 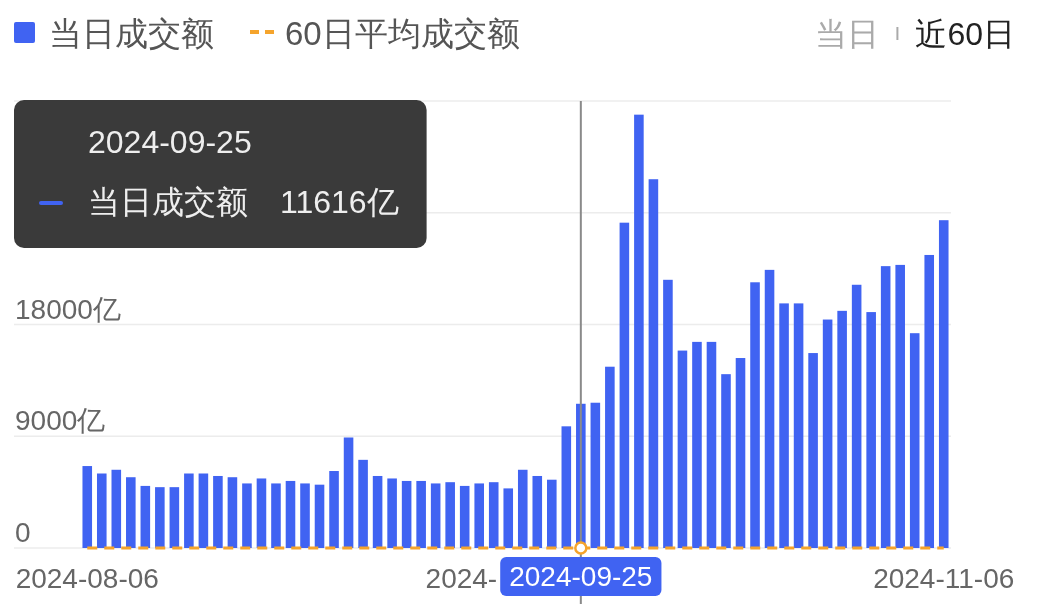 I want to click on y-tick-label: 9000亿, so click(x=60, y=421).